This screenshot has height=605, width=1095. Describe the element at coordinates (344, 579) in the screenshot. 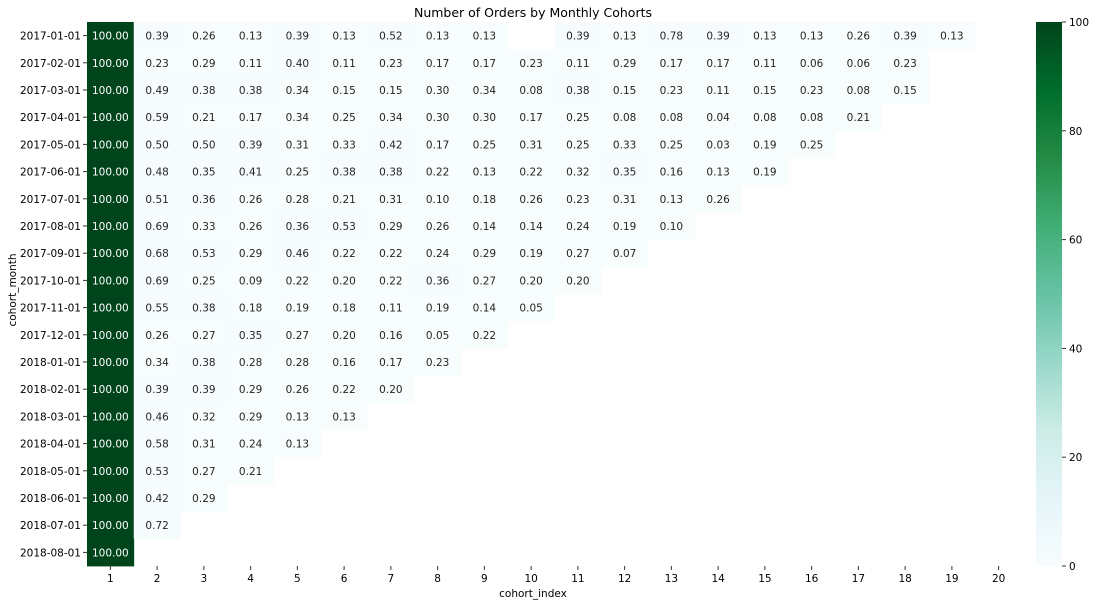

I see `x-tick-label: 6` at that location.